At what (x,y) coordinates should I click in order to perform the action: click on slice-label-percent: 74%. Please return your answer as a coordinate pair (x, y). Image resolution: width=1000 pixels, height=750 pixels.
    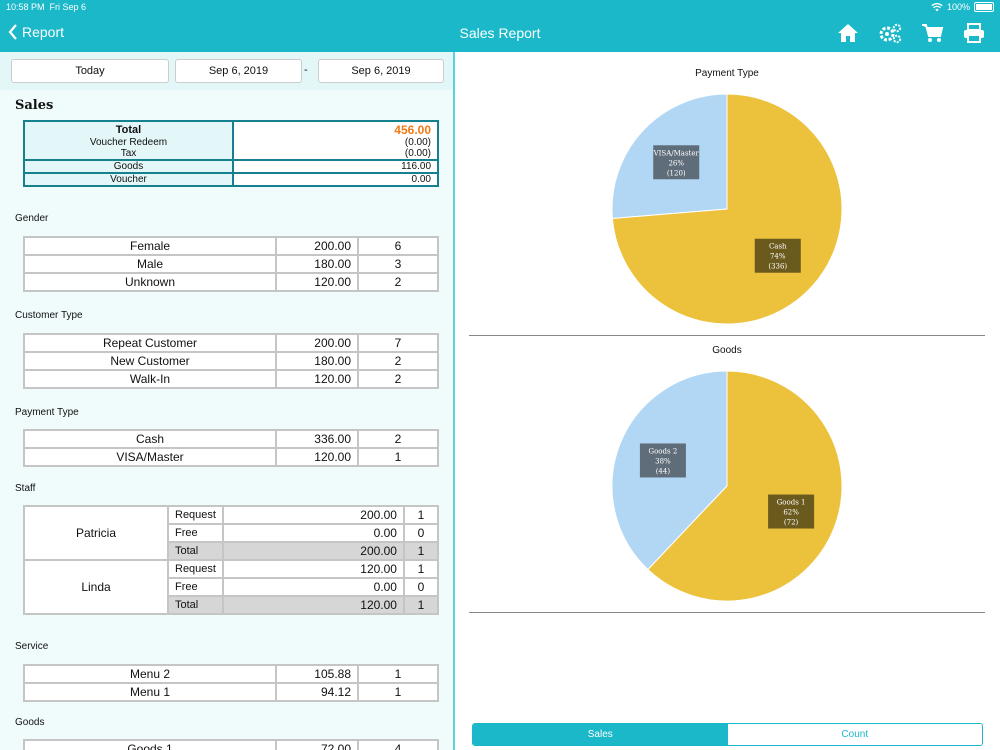
    Looking at the image, I should click on (778, 257).